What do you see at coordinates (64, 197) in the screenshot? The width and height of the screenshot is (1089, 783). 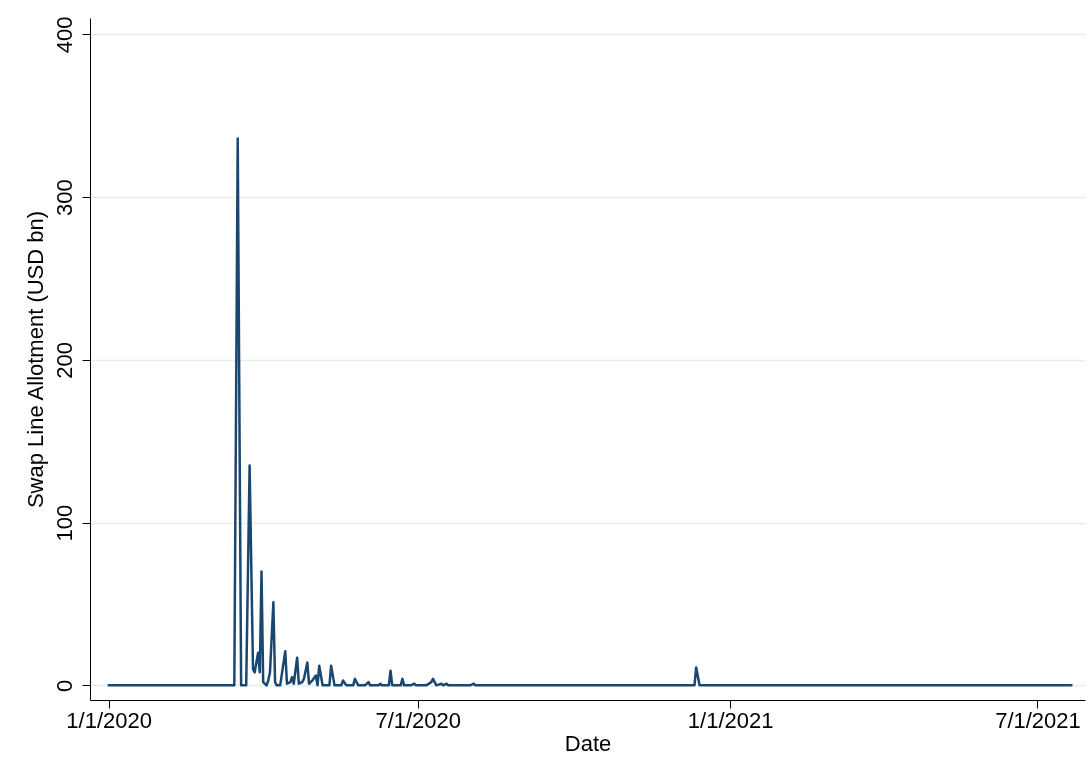 I see `y-tick-label: 300` at bounding box center [64, 197].